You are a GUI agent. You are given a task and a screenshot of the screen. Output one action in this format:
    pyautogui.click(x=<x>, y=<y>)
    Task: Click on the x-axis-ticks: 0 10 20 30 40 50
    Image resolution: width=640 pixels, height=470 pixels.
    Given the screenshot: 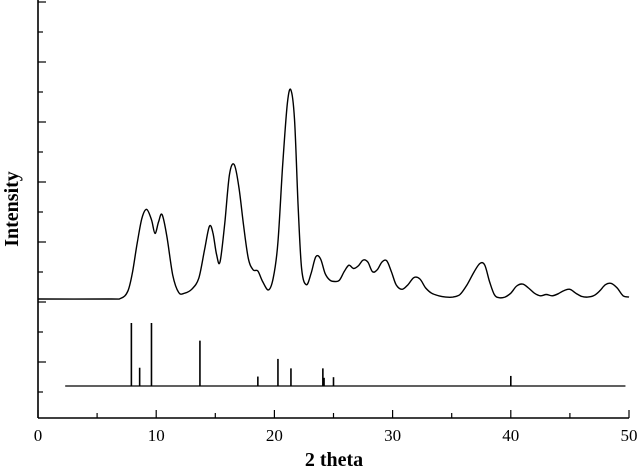 What is the action you would take?
    pyautogui.click(x=336, y=427)
    